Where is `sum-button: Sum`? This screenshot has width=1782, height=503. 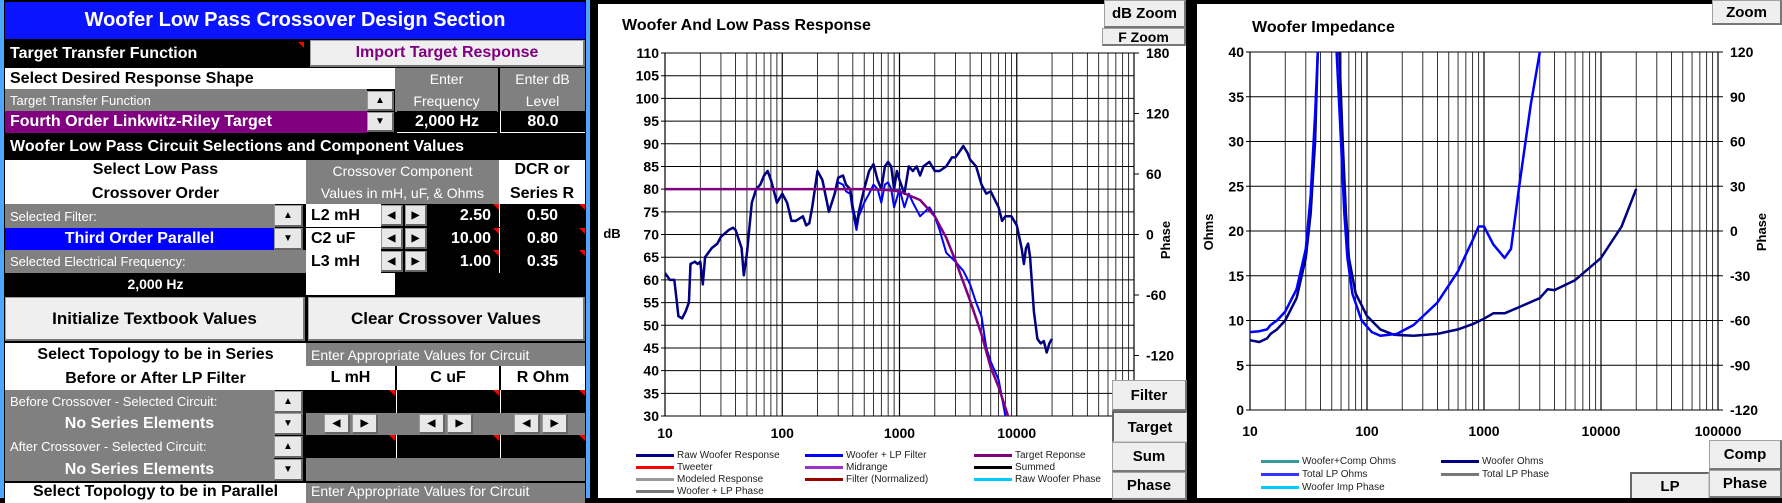
sum-button: Sum is located at coordinates (1149, 457).